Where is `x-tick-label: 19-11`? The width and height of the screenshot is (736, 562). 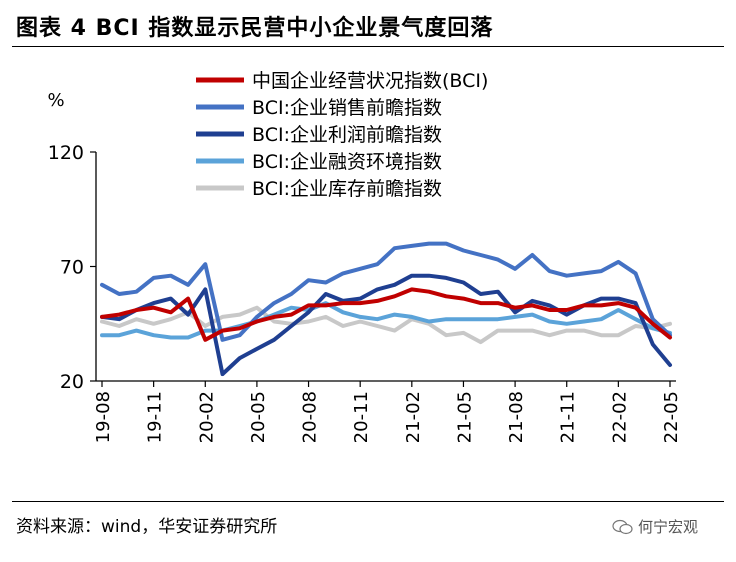 x-tick-label: 19-11 is located at coordinates (155, 417).